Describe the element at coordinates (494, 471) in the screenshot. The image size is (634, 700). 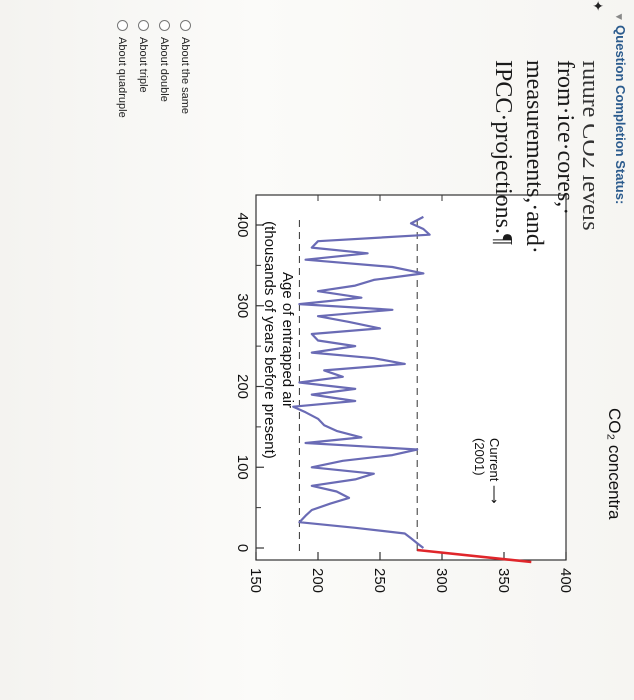
I see `annotation-current: Current ⟶` at that location.